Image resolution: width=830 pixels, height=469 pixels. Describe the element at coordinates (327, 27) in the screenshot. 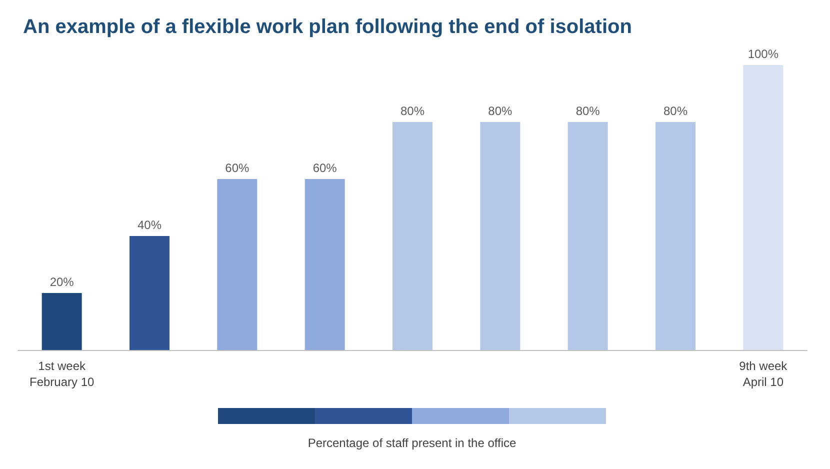

I see `chart-title: An example of a flexible work plan following the end of isolation` at that location.